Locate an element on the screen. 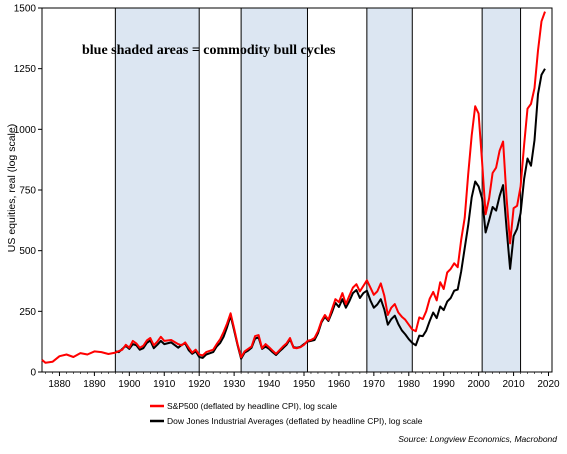 This screenshot has width=567, height=454. x-tick-label-1940: 1940 is located at coordinates (269, 384).